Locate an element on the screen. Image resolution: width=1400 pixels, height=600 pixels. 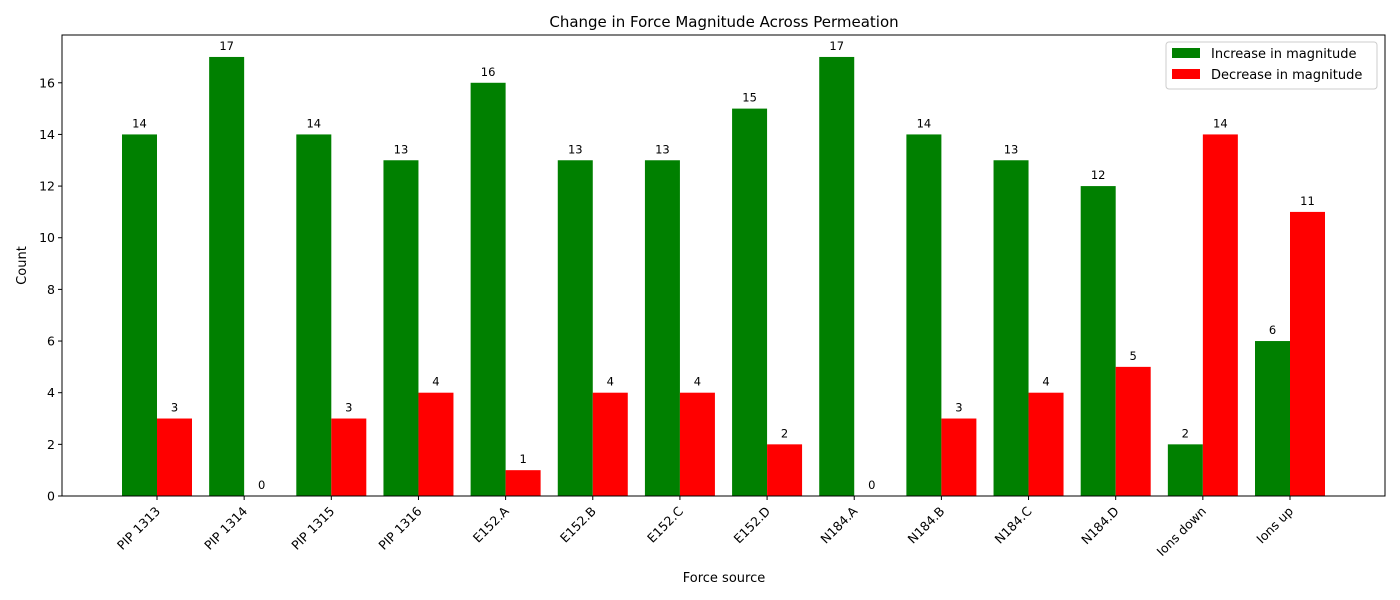
x-tick-label: PIP 1315 is located at coordinates (312, 528).